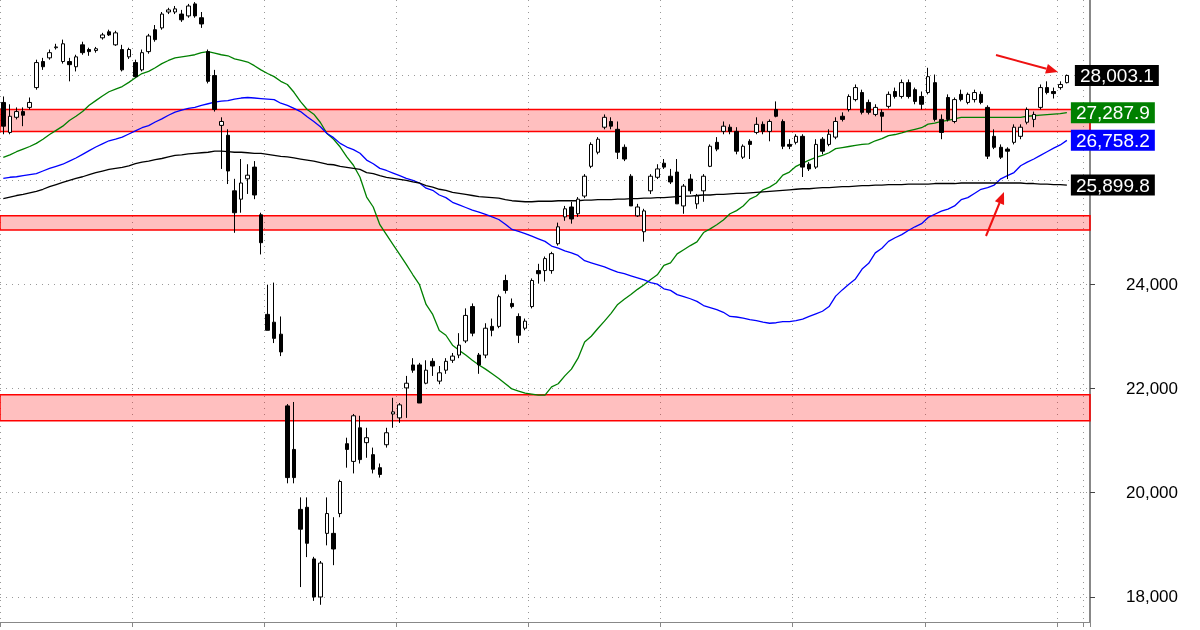  Describe the element at coordinates (1112, 185) in the screenshot. I see `data-label: 25,899.8` at that location.